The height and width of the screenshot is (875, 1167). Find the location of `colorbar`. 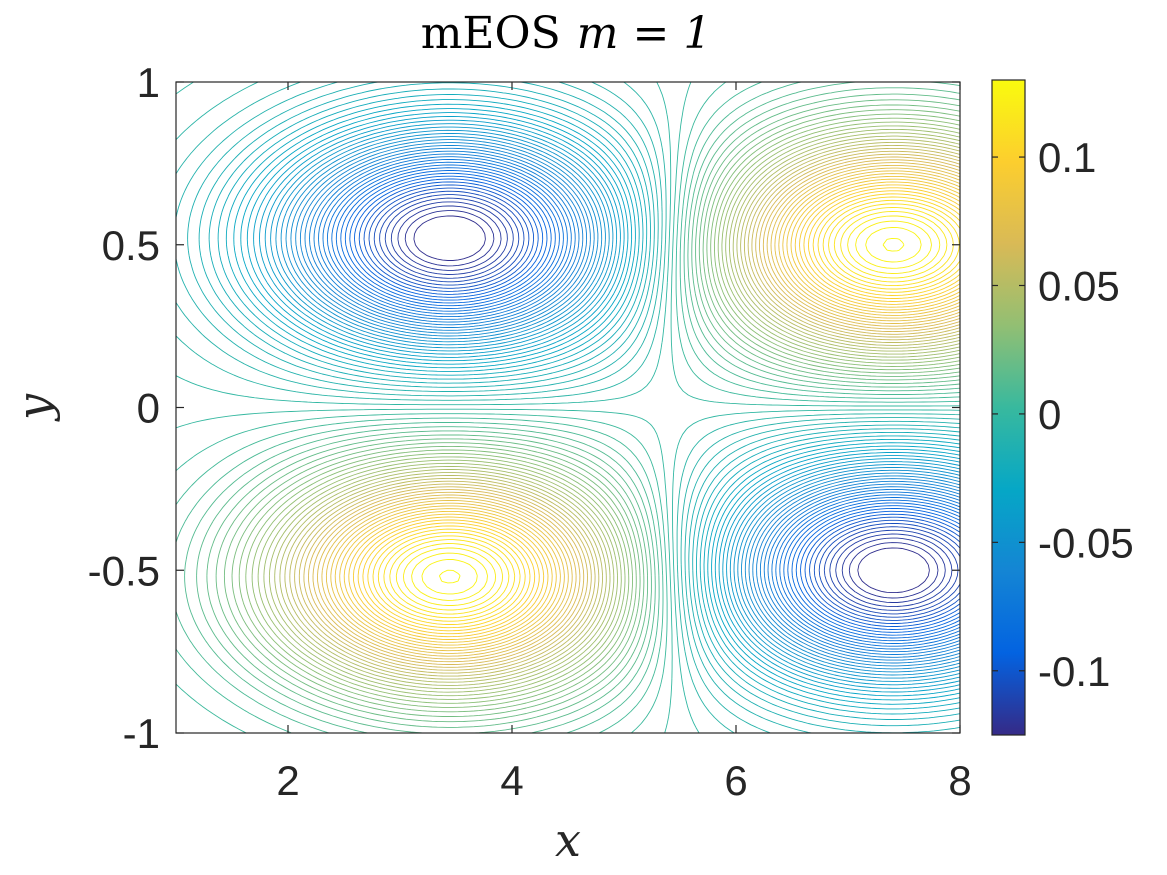

colorbar is located at coordinates (1008, 407).